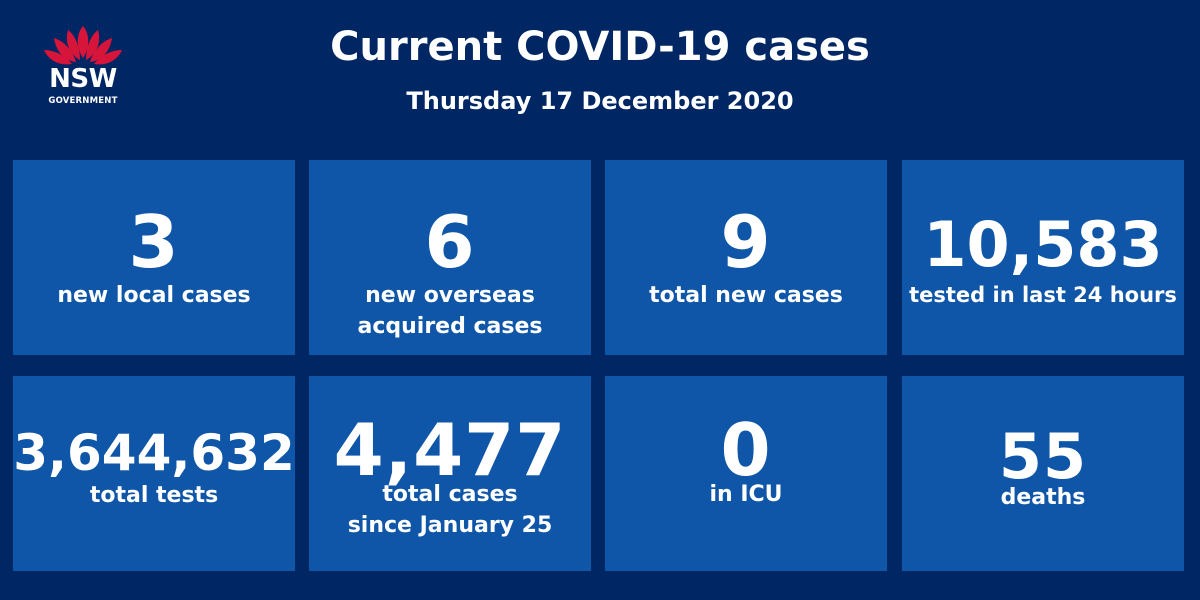 The width and height of the screenshot is (1200, 600). What do you see at coordinates (1043, 295) in the screenshot?
I see `stat-label: tested in last 24 hours` at bounding box center [1043, 295].